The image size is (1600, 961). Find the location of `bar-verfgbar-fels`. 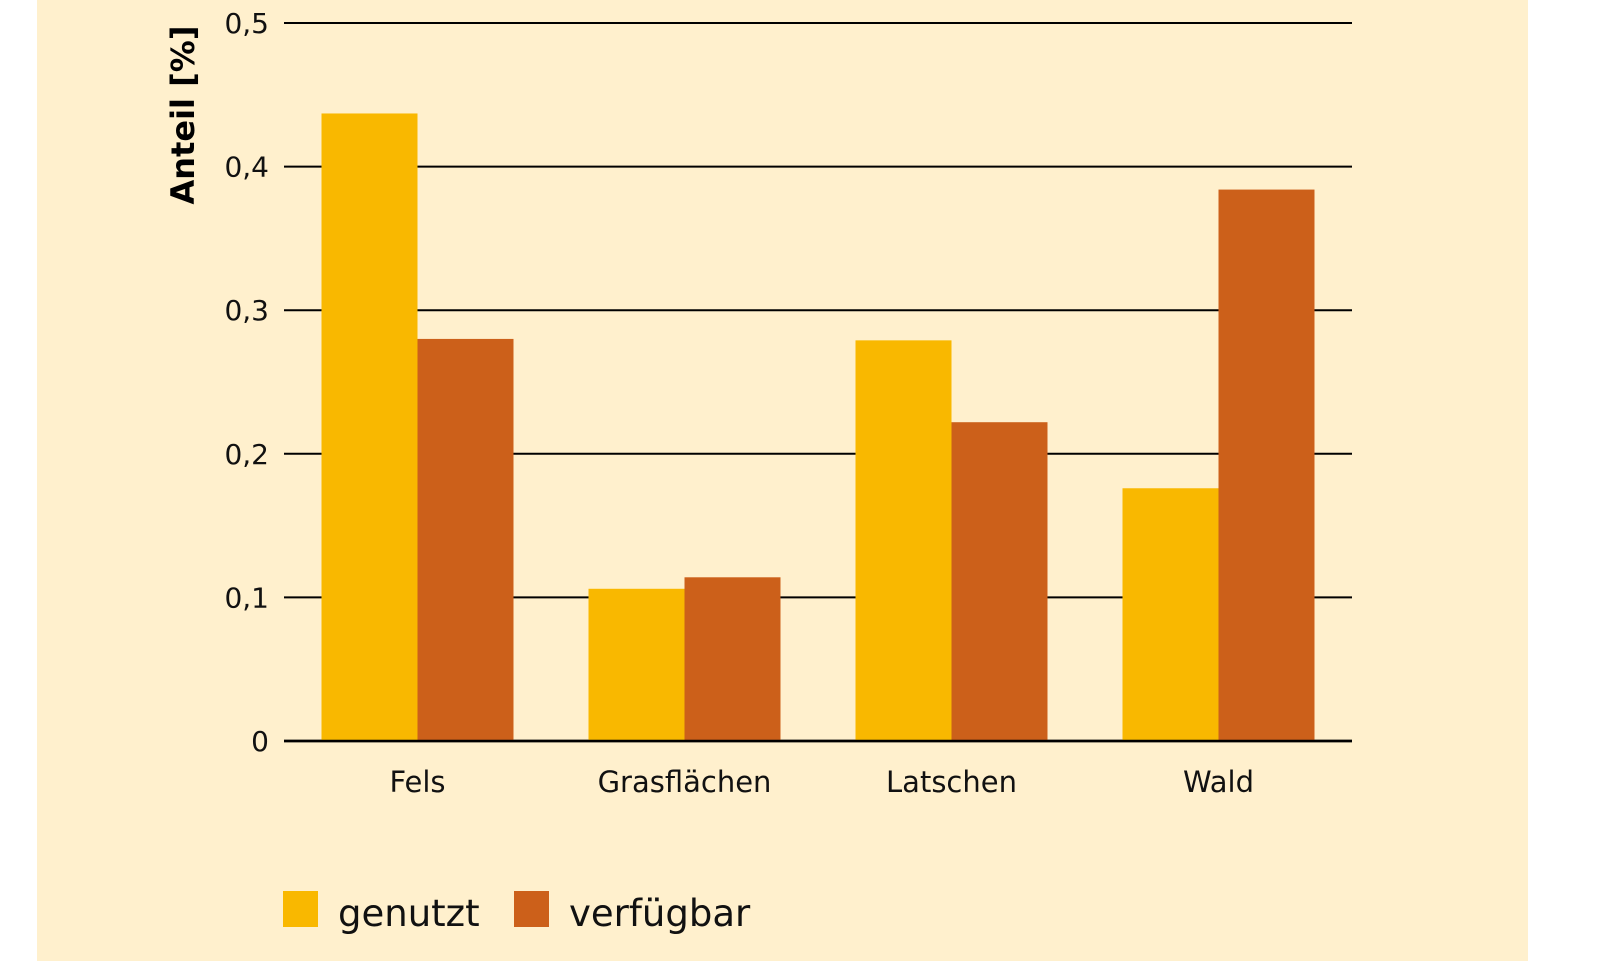

bar-verfgbar-fels is located at coordinates (465, 539).